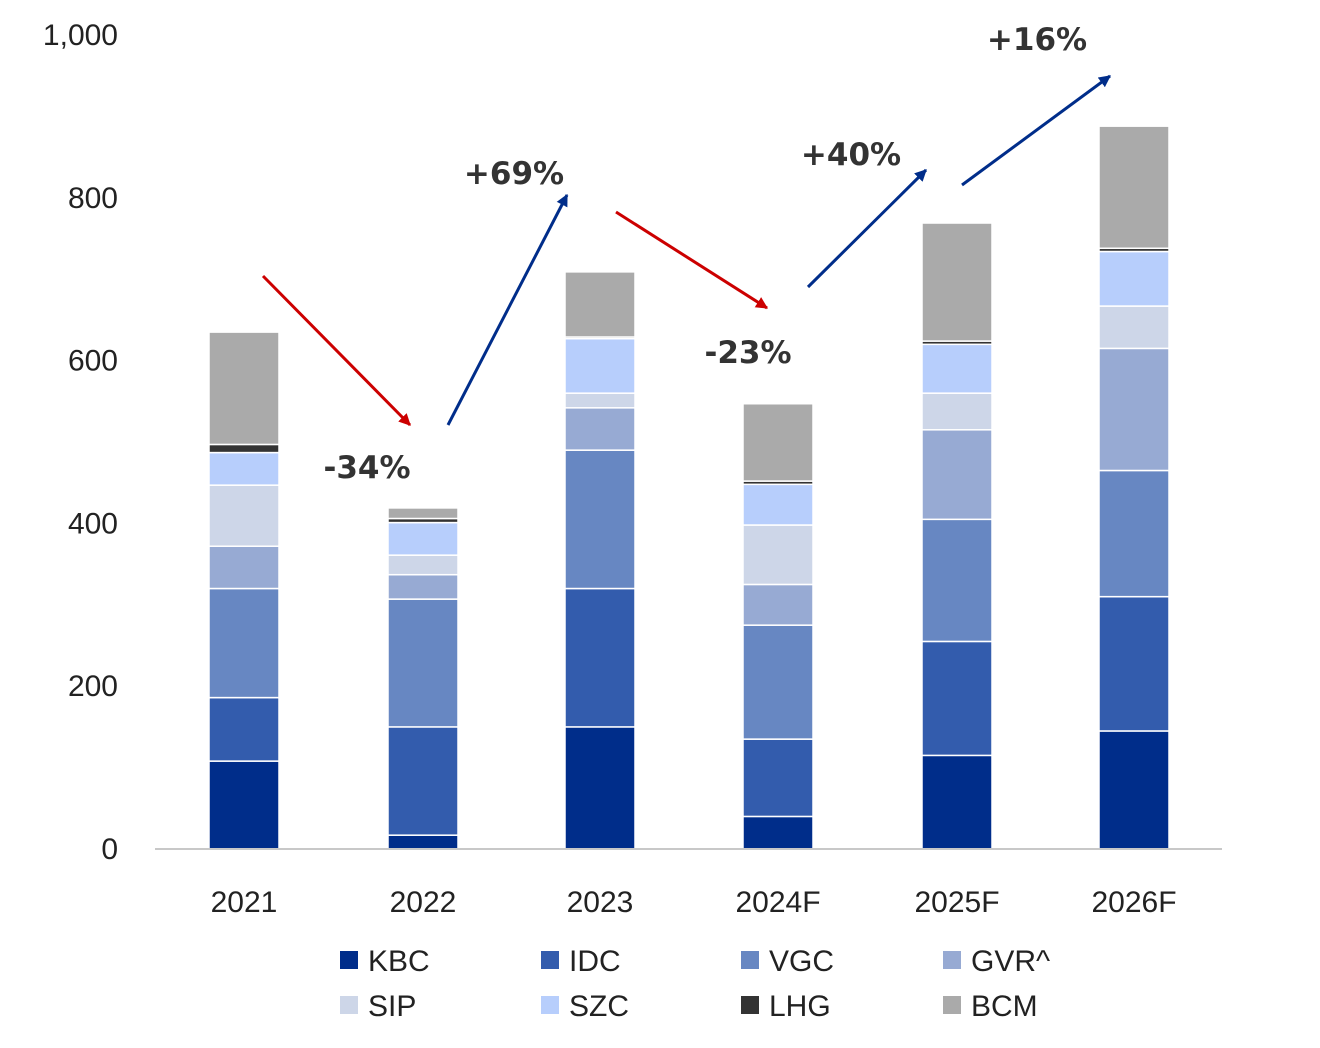  What do you see at coordinates (957, 802) in the screenshot?
I see `bar-segment-kbc-2025f` at bounding box center [957, 802].